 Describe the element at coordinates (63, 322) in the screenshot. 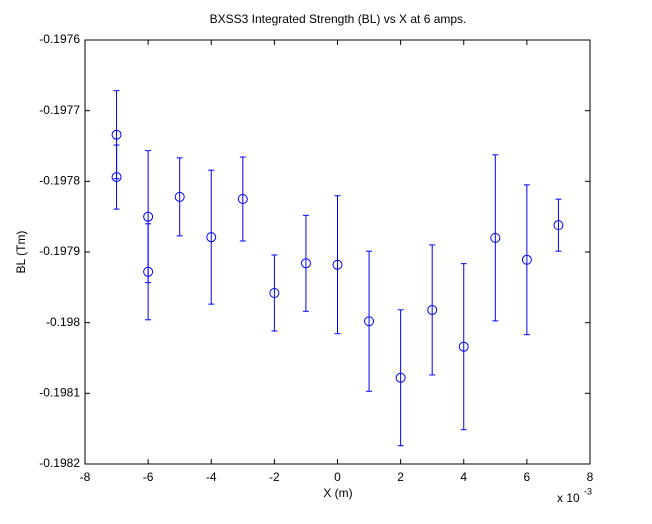

I see `y-tick-label: -0.198` at that location.